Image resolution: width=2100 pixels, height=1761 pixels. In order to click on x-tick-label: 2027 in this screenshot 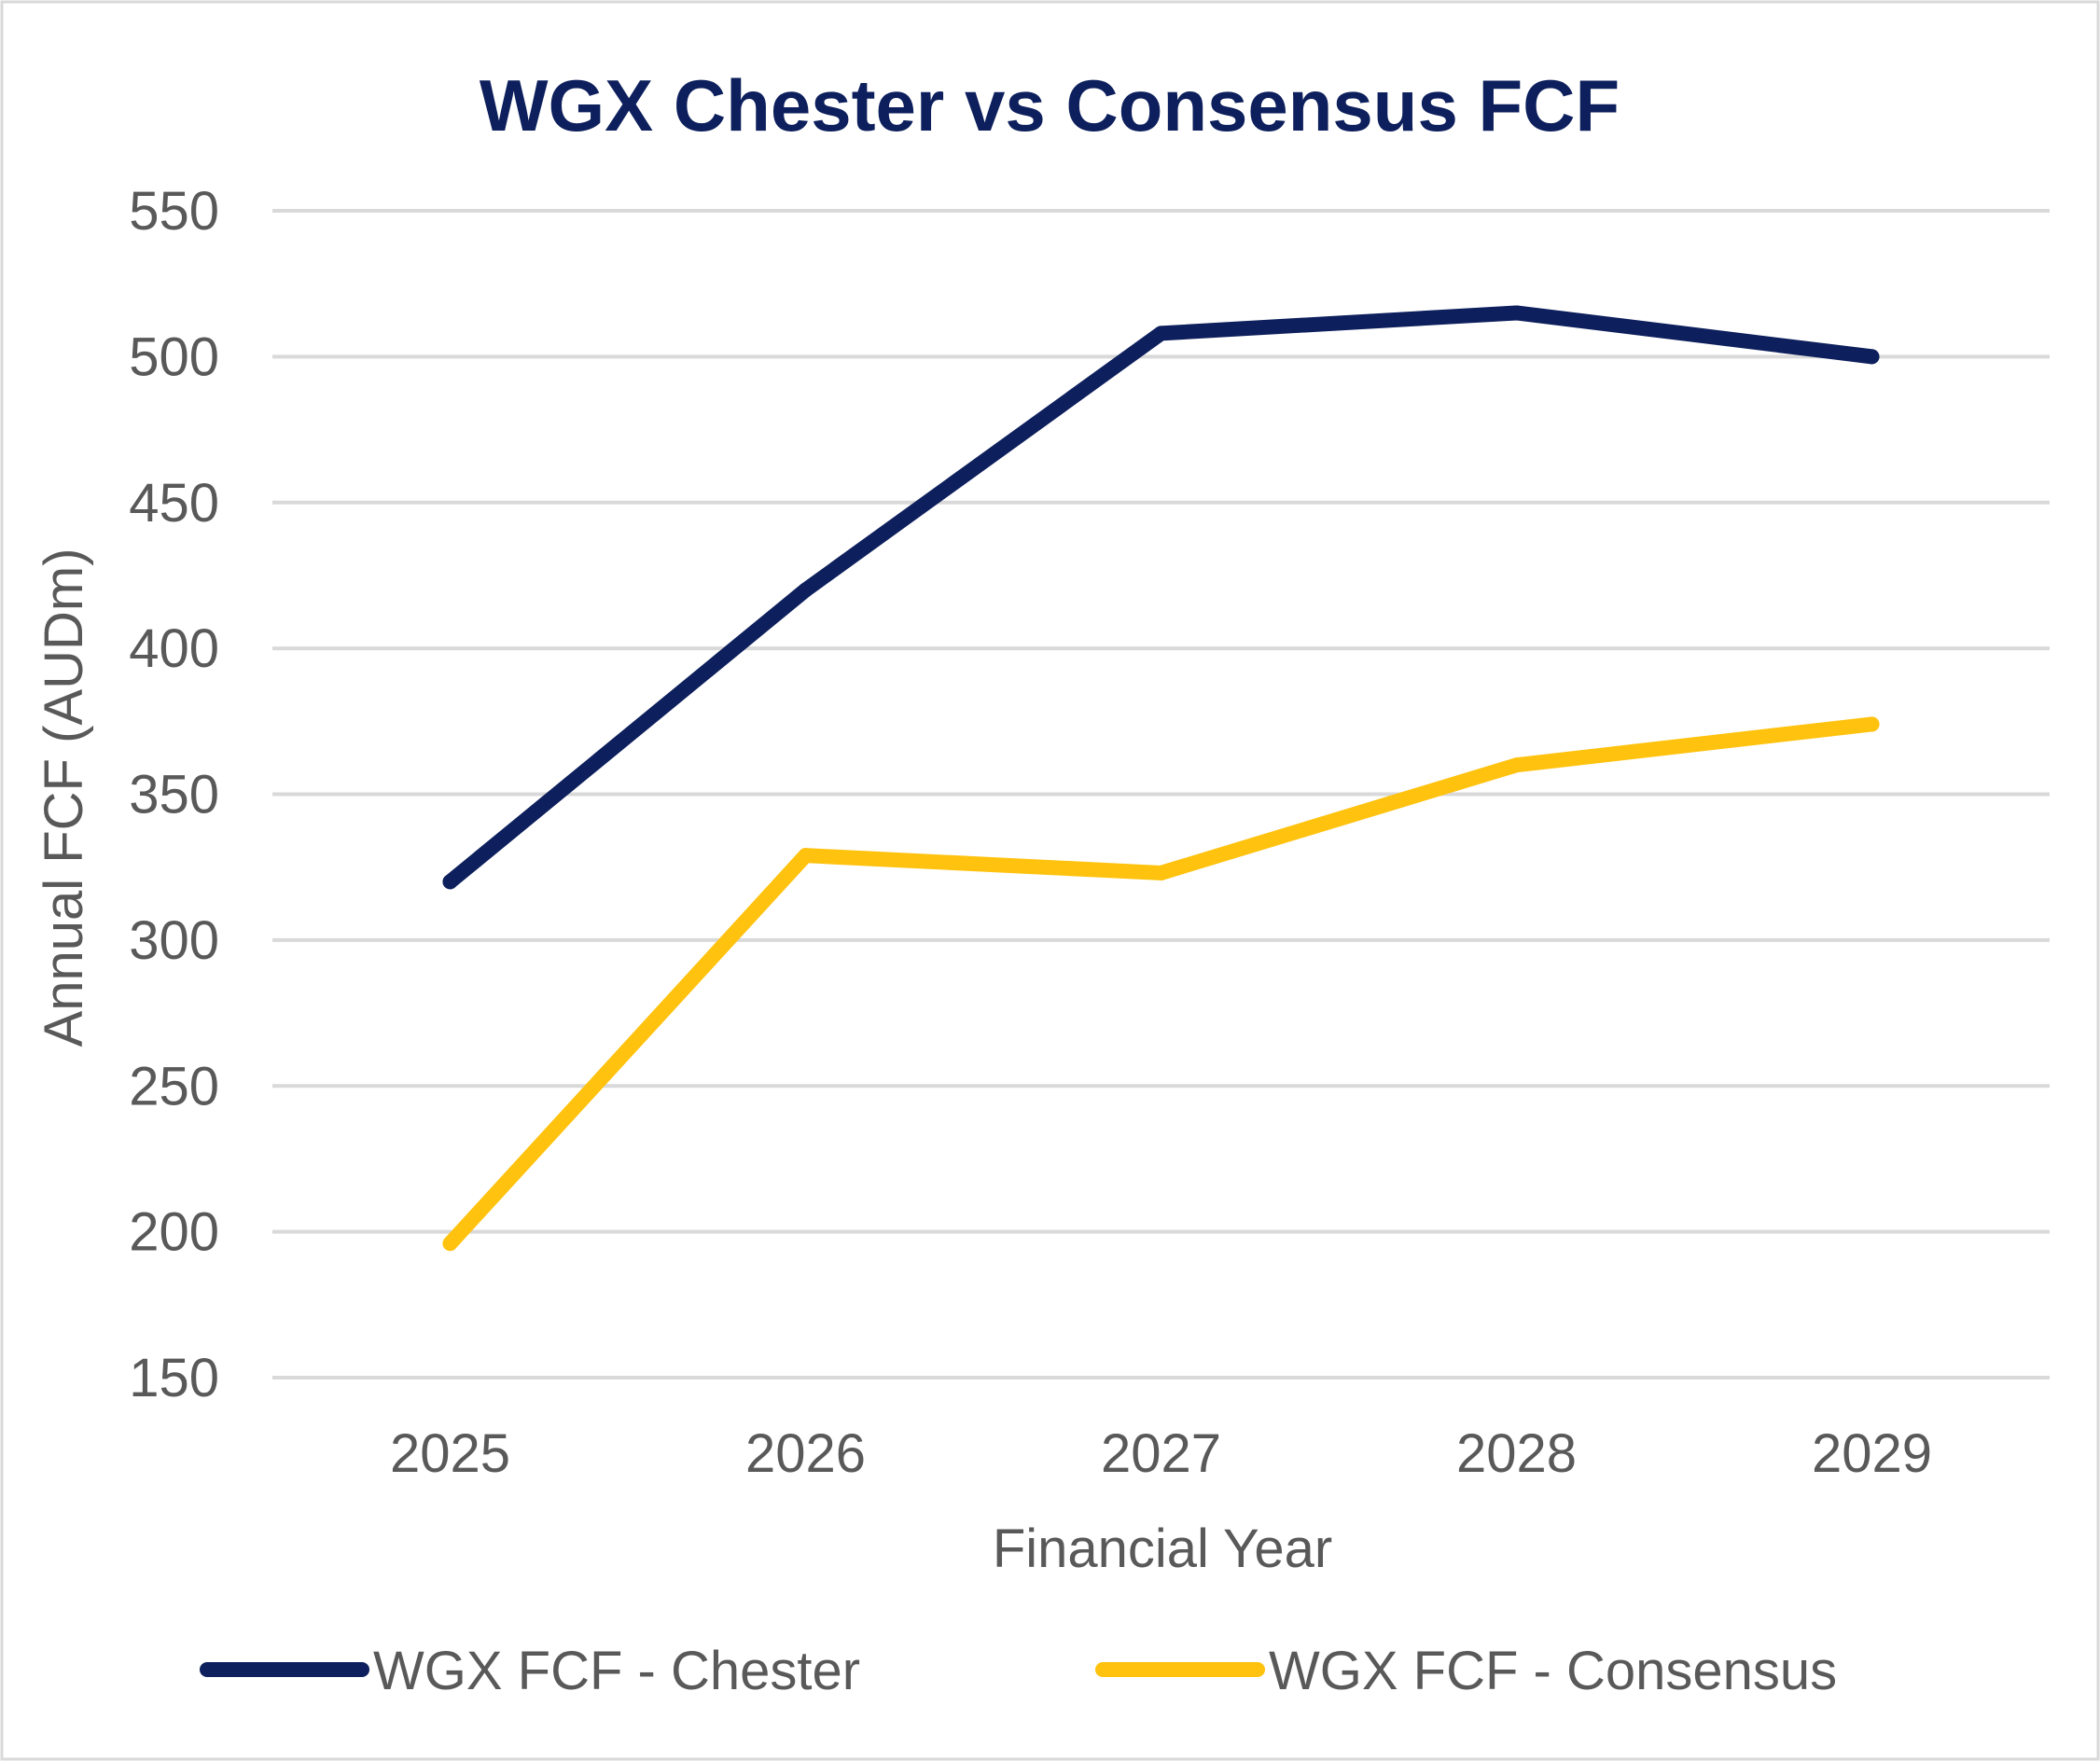, I will do `click(1161, 1453)`.